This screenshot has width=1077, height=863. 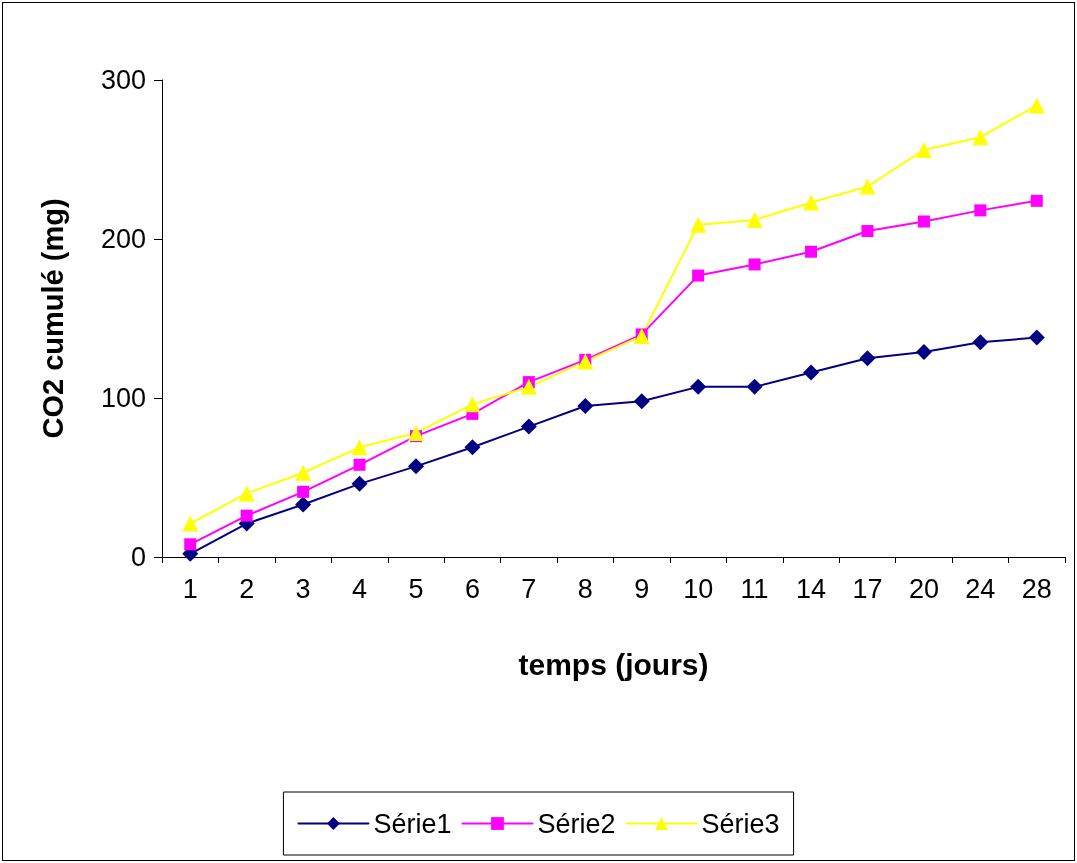 What do you see at coordinates (754, 588) in the screenshot?
I see `x-tick-label: 11` at bounding box center [754, 588].